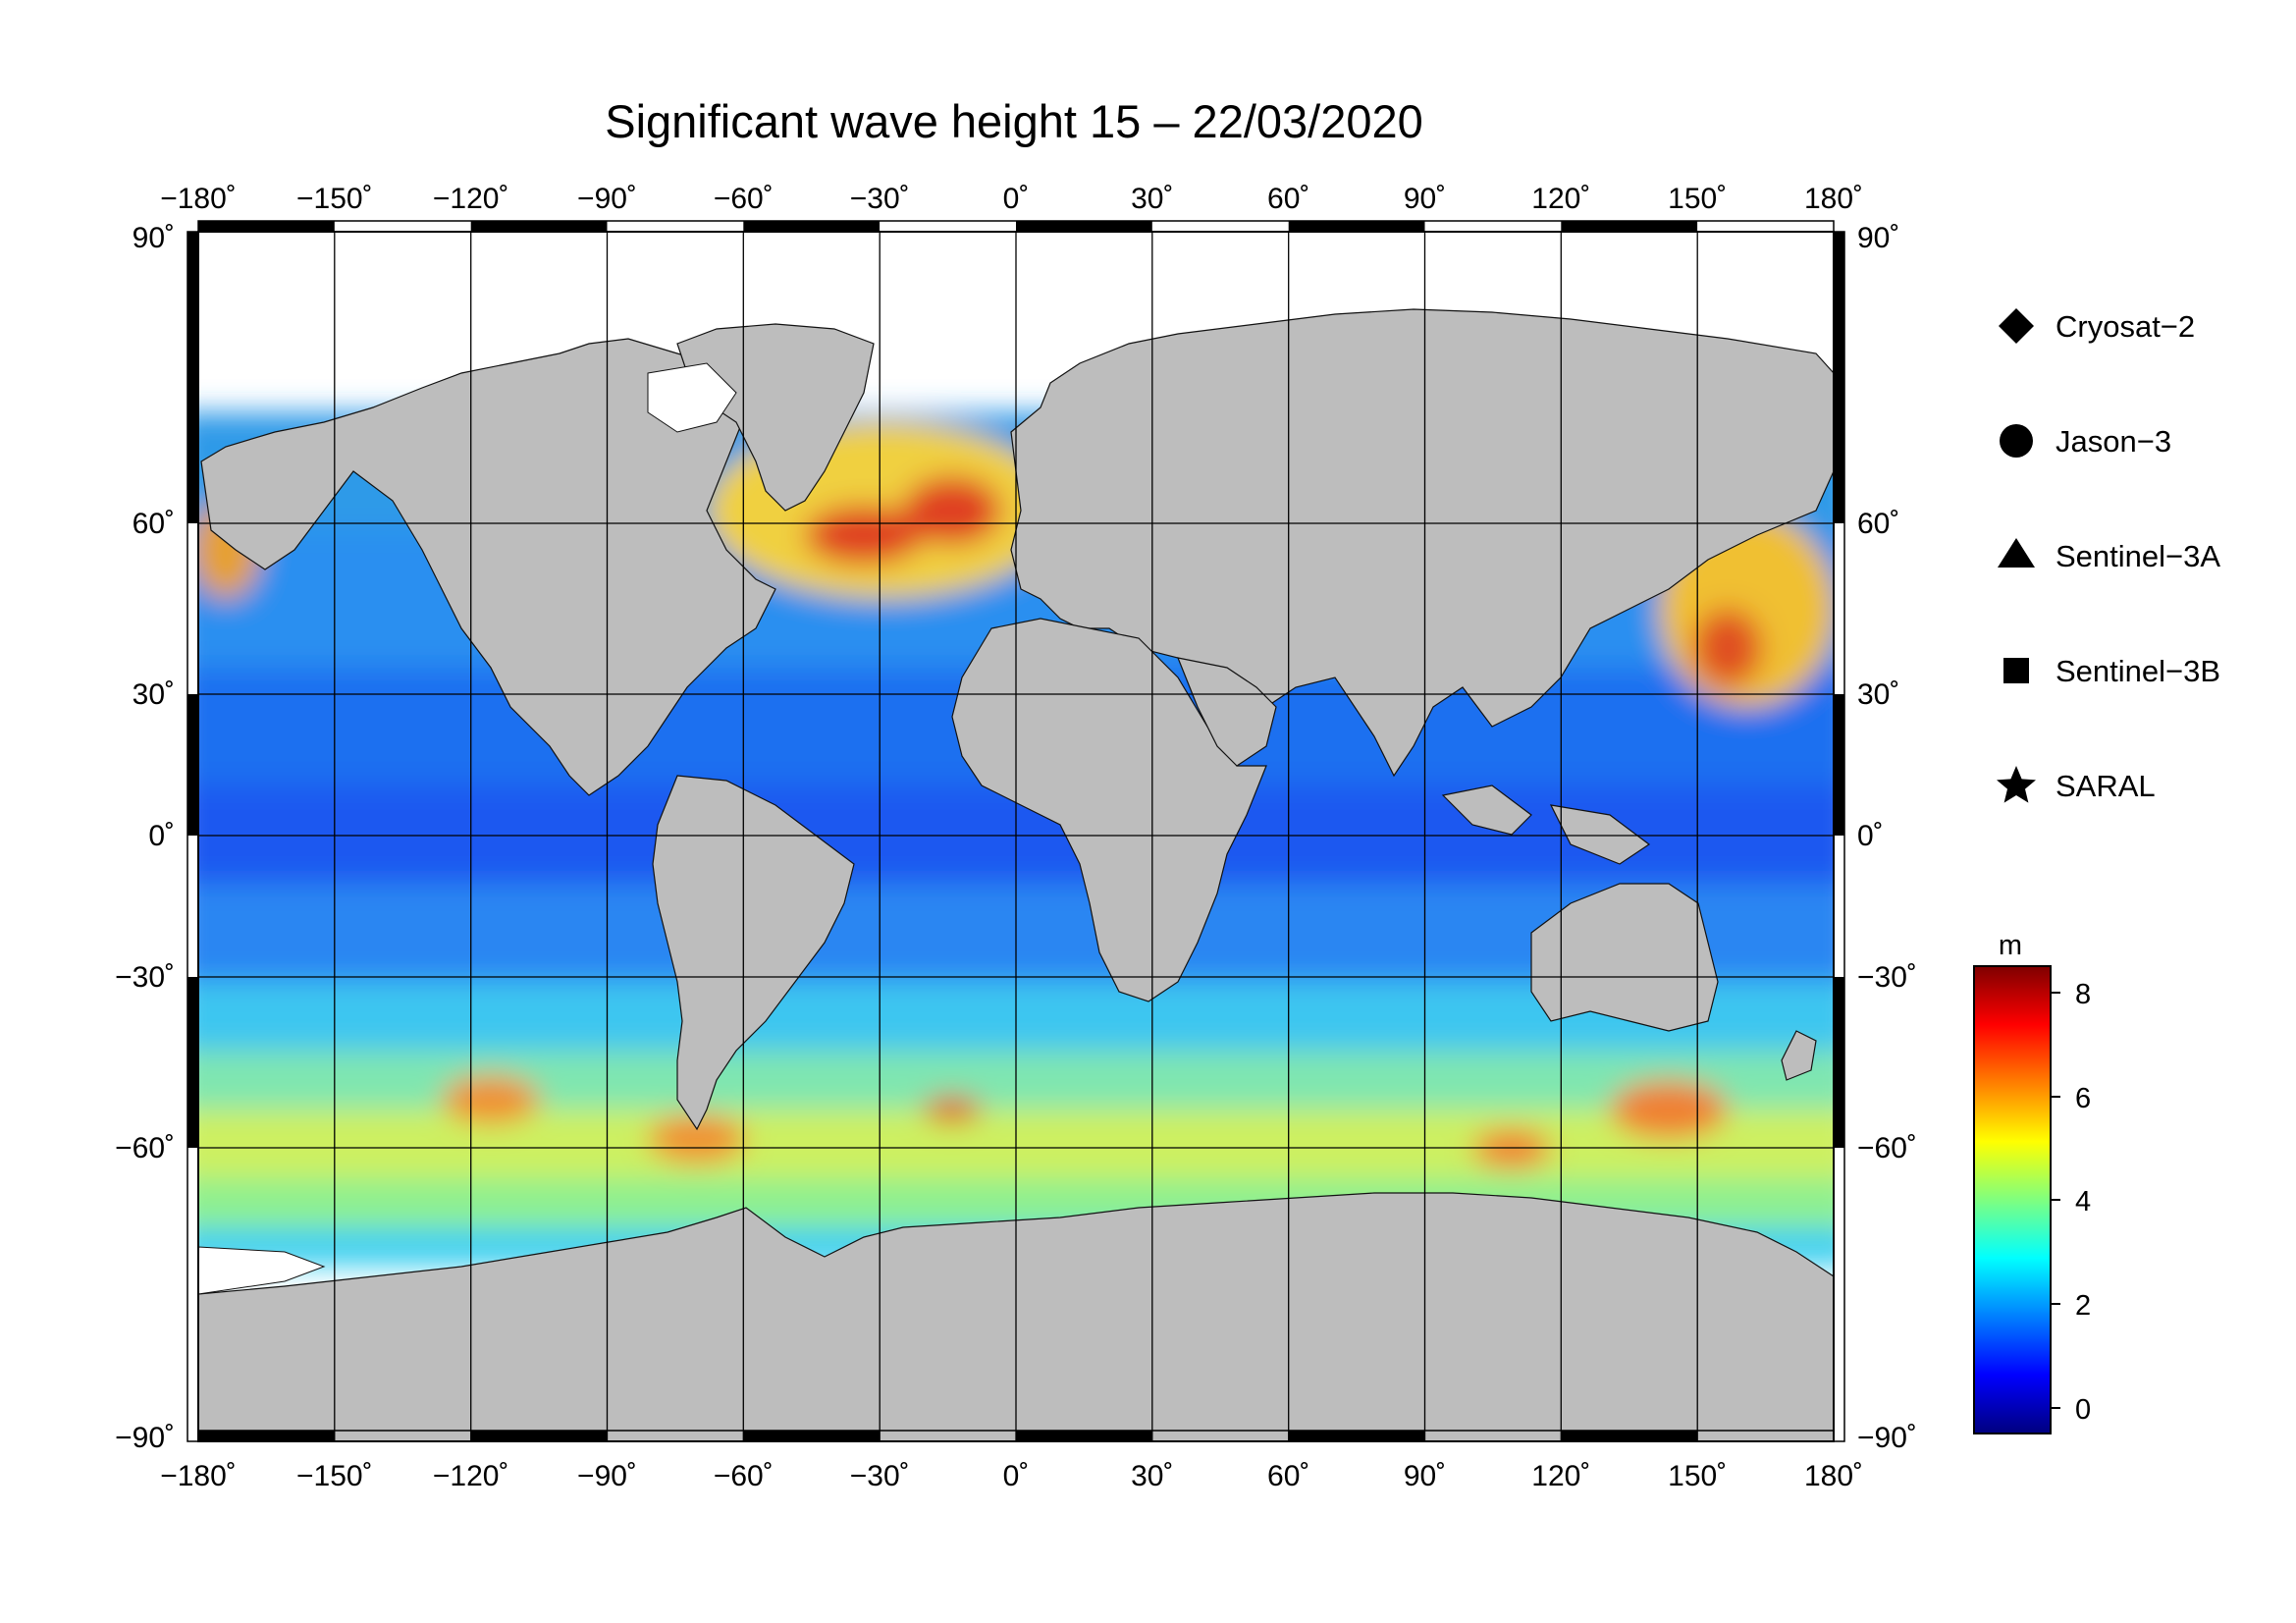 This screenshot has width=2296, height=1623. I want to click on legend-item-jason-3: Jason−3, so click(2085, 441).